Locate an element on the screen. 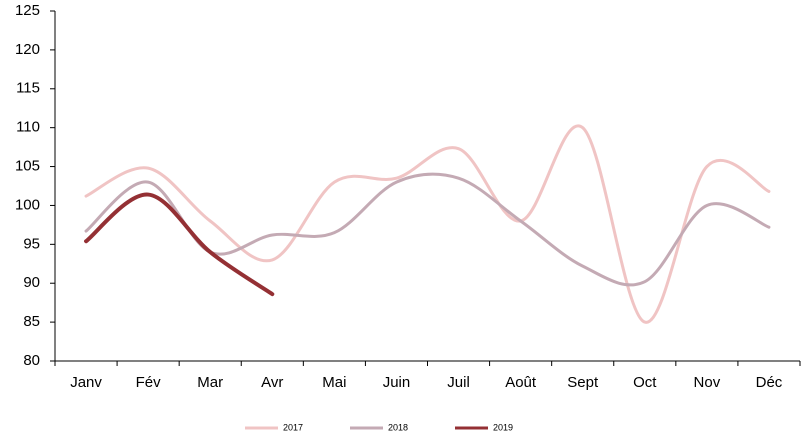 Image resolution: width=812 pixels, height=436 pixels. x-tick-label: Déc is located at coordinates (769, 382).